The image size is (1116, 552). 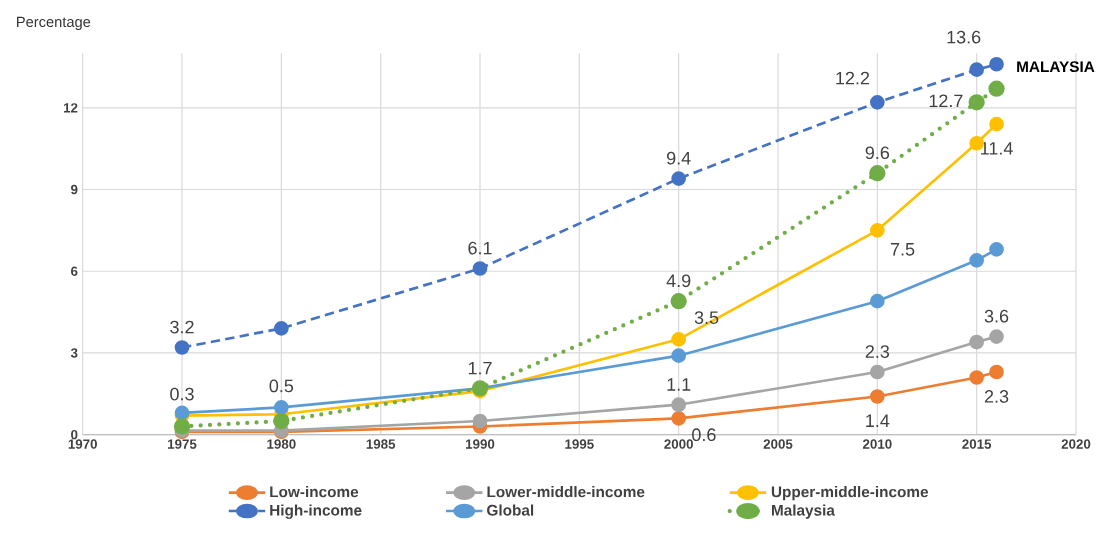 I want to click on x-tick-label: 1995, so click(x=579, y=444).